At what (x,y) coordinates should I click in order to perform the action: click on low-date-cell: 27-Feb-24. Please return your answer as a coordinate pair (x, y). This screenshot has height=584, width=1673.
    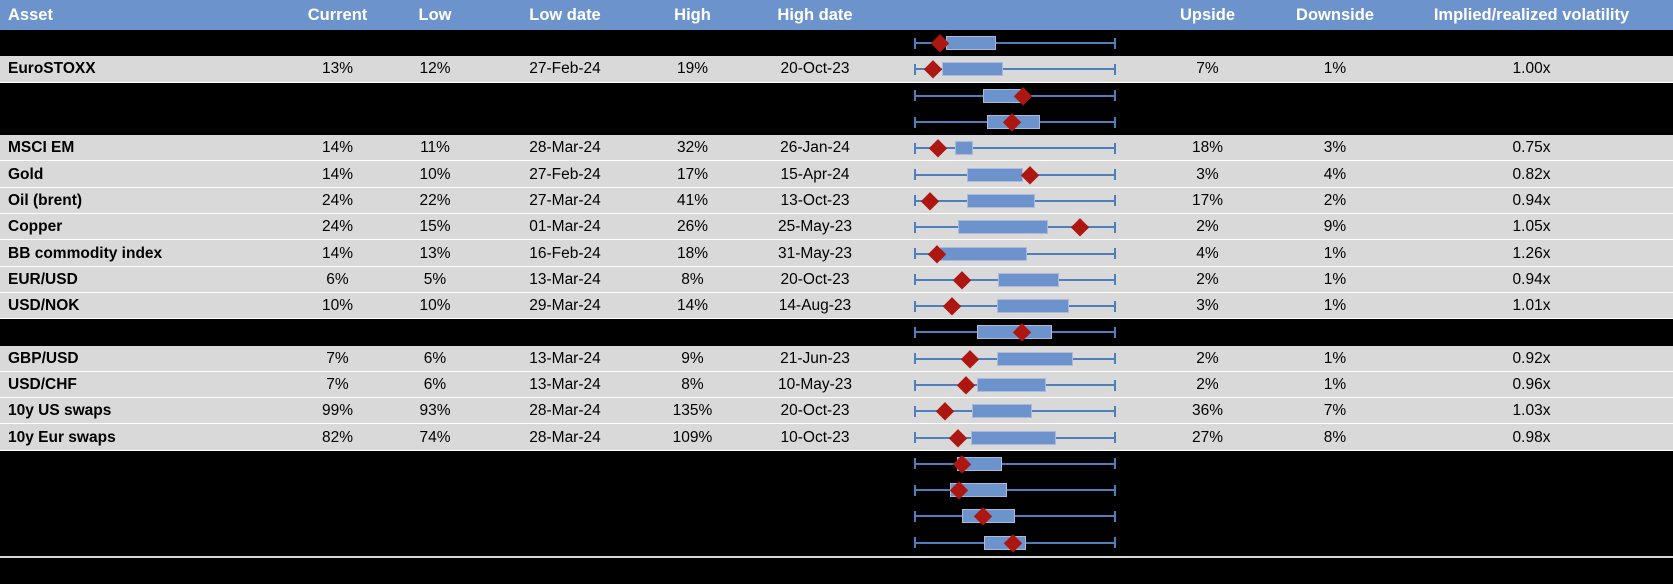
    Looking at the image, I should click on (565, 174).